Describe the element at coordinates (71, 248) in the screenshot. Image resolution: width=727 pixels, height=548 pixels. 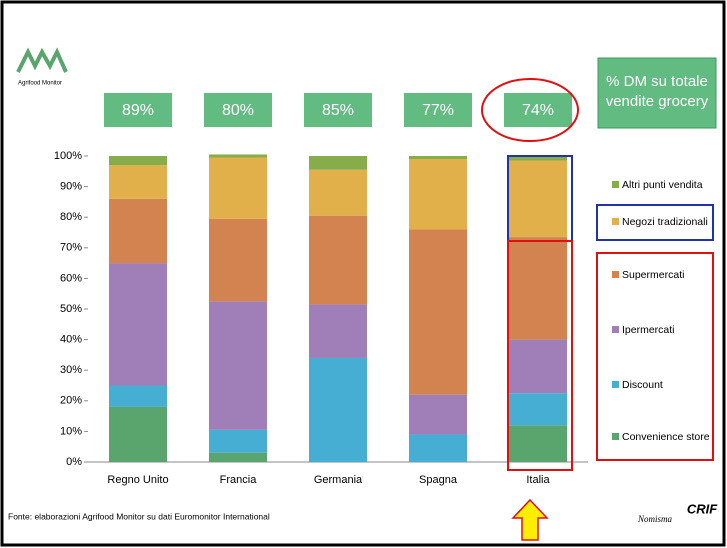
I see `y-tick-label: 70%` at that location.